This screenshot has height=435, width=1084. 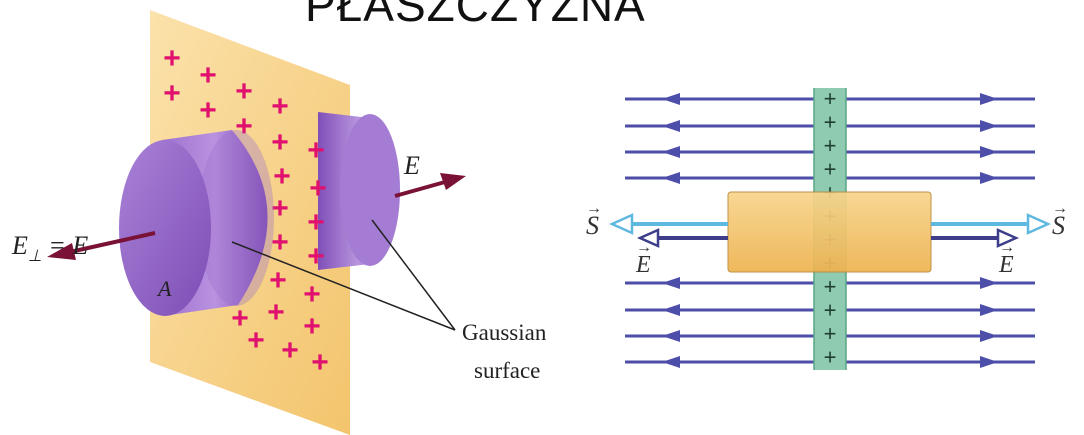 What do you see at coordinates (49, 248) in the screenshot?
I see `e-perp-label: E⊥ = E` at bounding box center [49, 248].